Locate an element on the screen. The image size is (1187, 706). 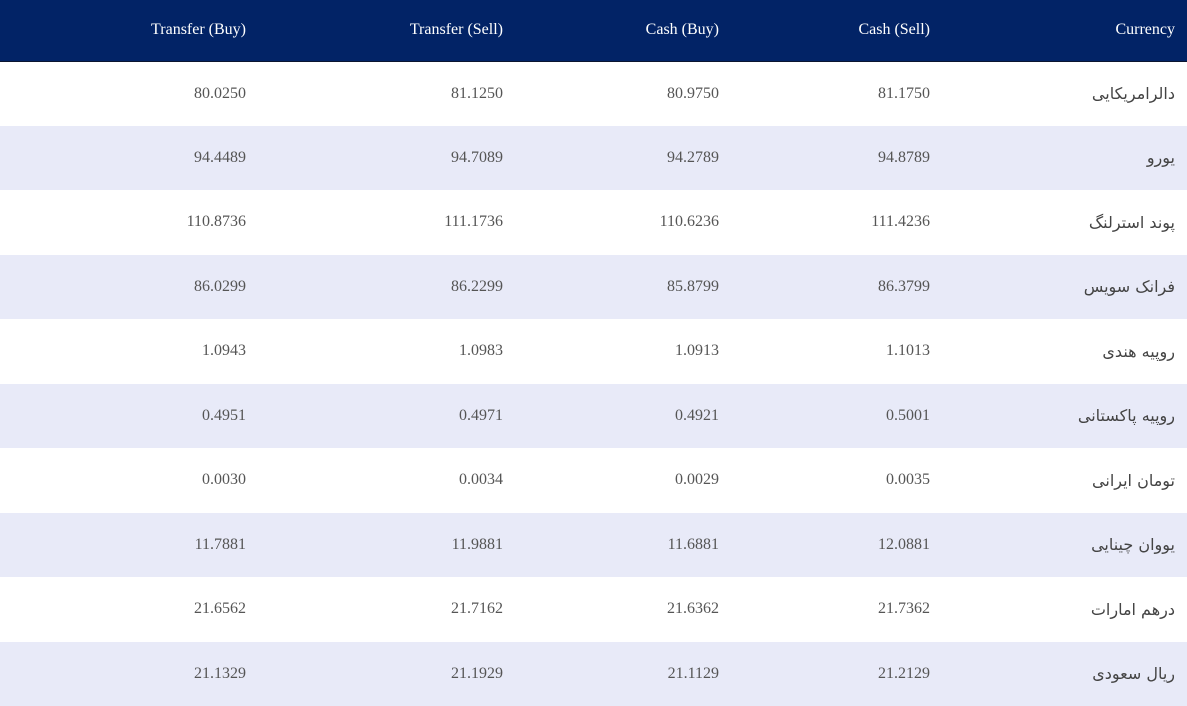
header-cash-buy: Cash (Buy) is located at coordinates (611, 31).